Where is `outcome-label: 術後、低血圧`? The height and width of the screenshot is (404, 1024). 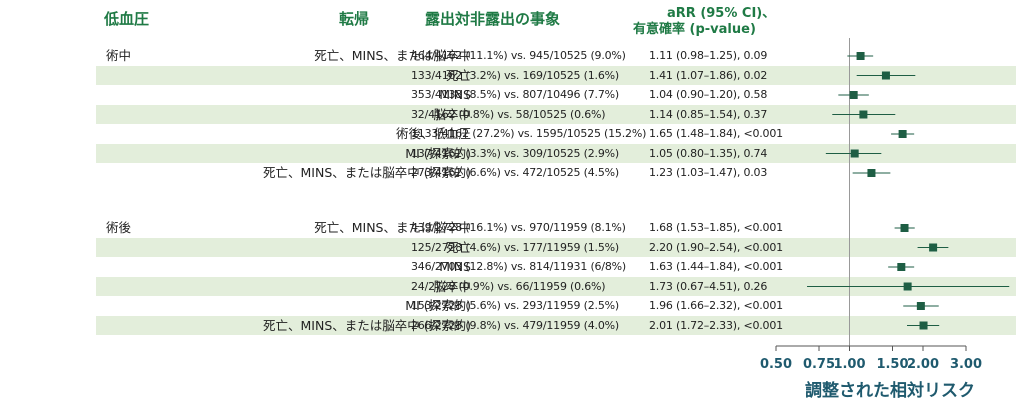
outcome-label: 術後、低血圧 is located at coordinates (433, 133).